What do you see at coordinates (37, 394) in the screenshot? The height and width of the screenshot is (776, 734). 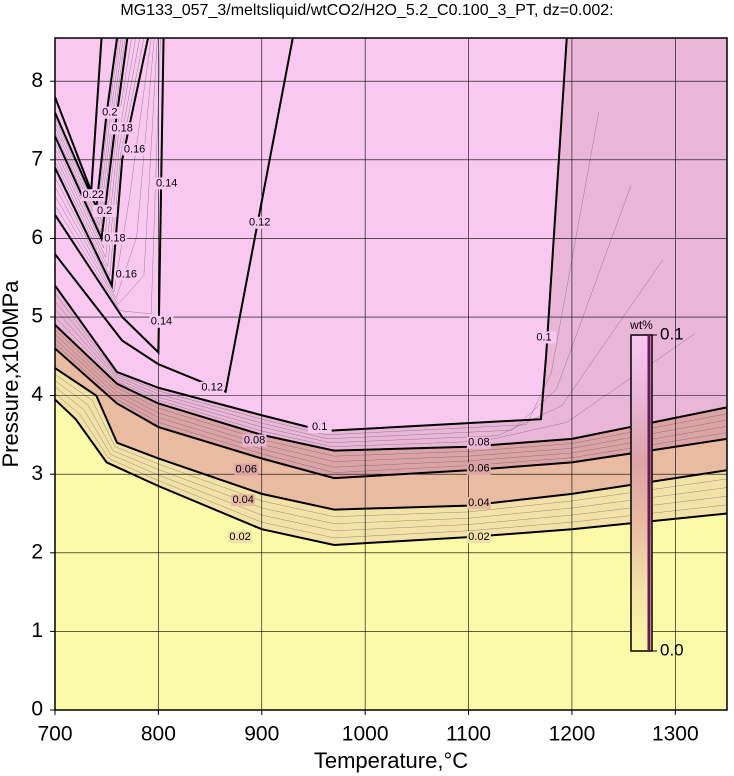 I see `y-tick-label: 4` at bounding box center [37, 394].